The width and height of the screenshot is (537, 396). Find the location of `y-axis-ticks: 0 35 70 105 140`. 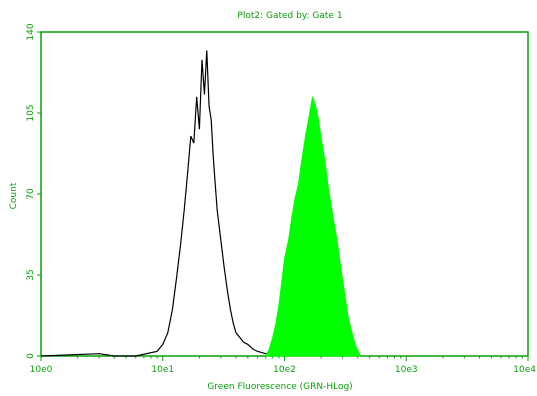

y-axis-ticks: 0 35 70 105 140 is located at coordinates (33, 191).